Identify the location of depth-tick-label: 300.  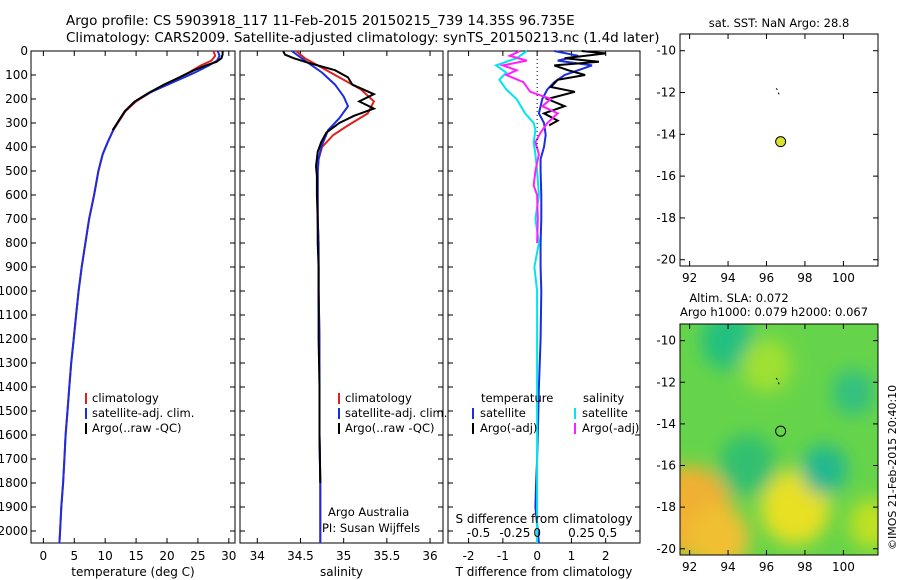
(16, 123).